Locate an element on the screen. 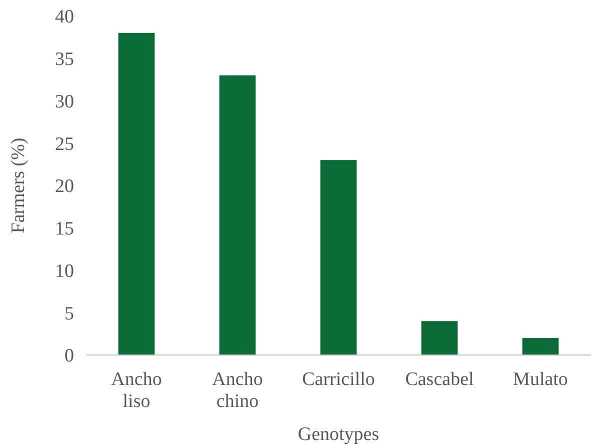 The image size is (599, 448). y-tick-label: 5 is located at coordinates (69, 313).